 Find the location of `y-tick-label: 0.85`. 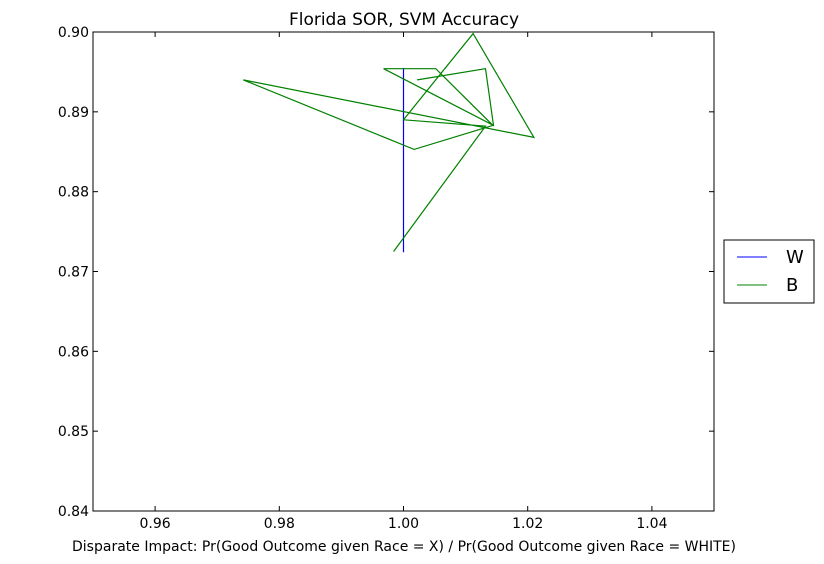

y-tick-label: 0.85 is located at coordinates (73, 432).